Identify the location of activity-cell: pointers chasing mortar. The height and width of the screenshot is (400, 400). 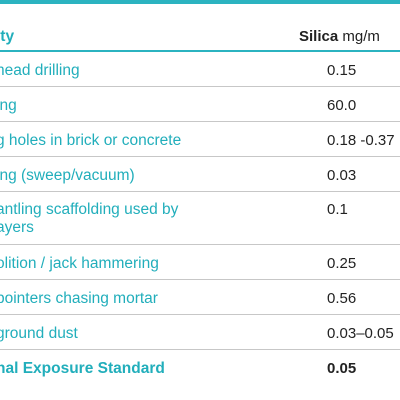
(79, 298).